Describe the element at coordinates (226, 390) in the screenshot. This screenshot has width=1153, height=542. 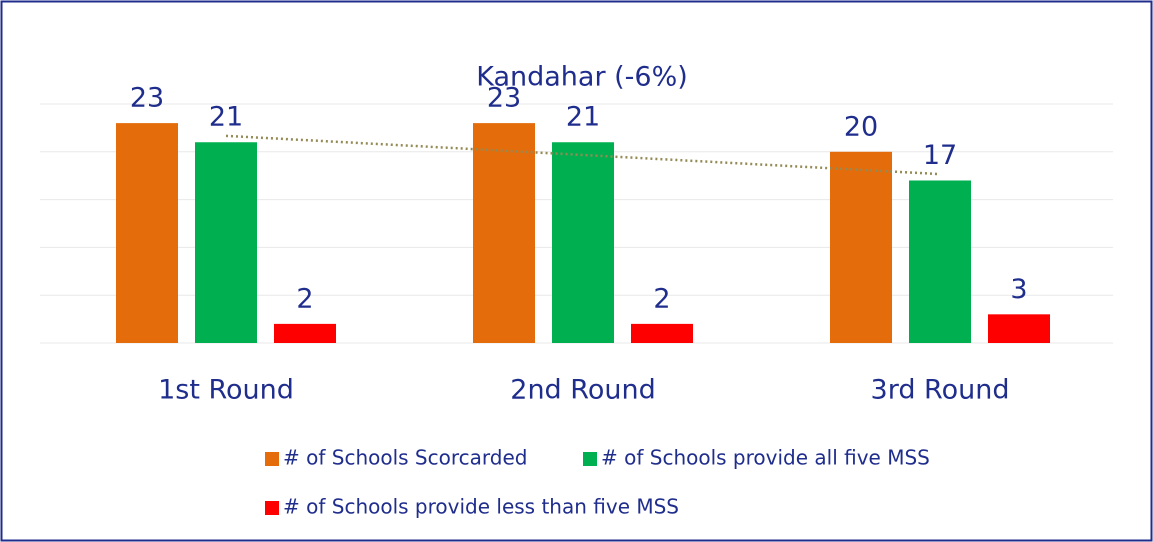
I see `x-tick-label: 1st Round` at that location.